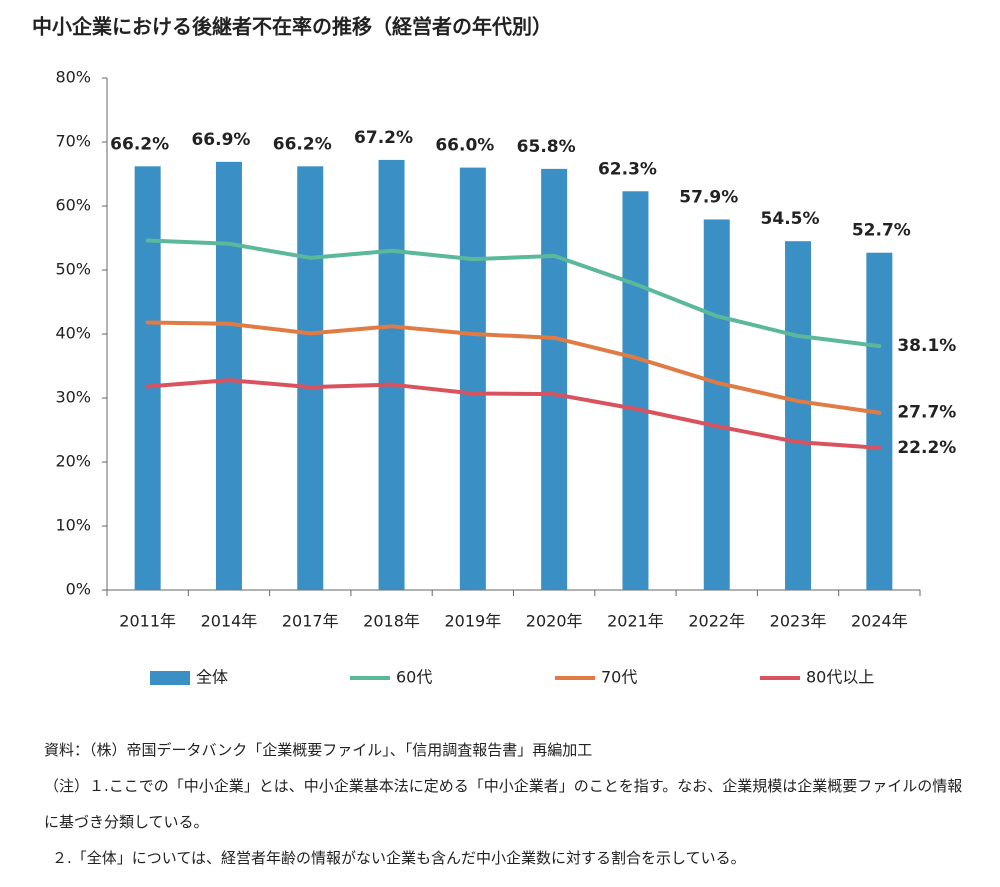  Describe the element at coordinates (414, 677) in the screenshot. I see `legend-label: 60代` at that location.